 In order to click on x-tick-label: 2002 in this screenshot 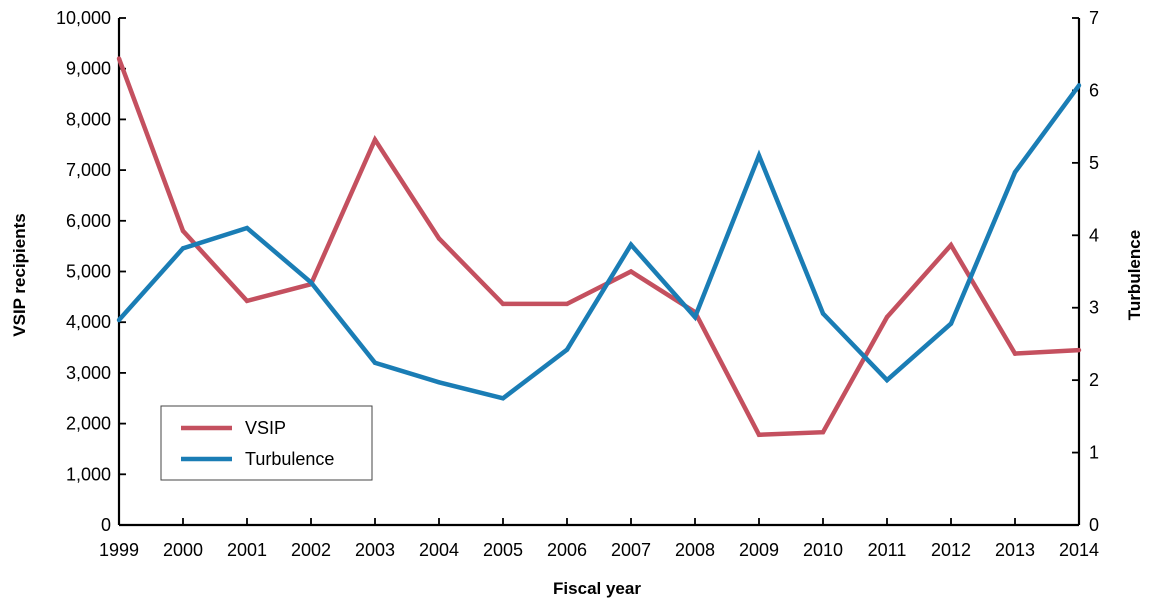, I will do `click(311, 550)`.